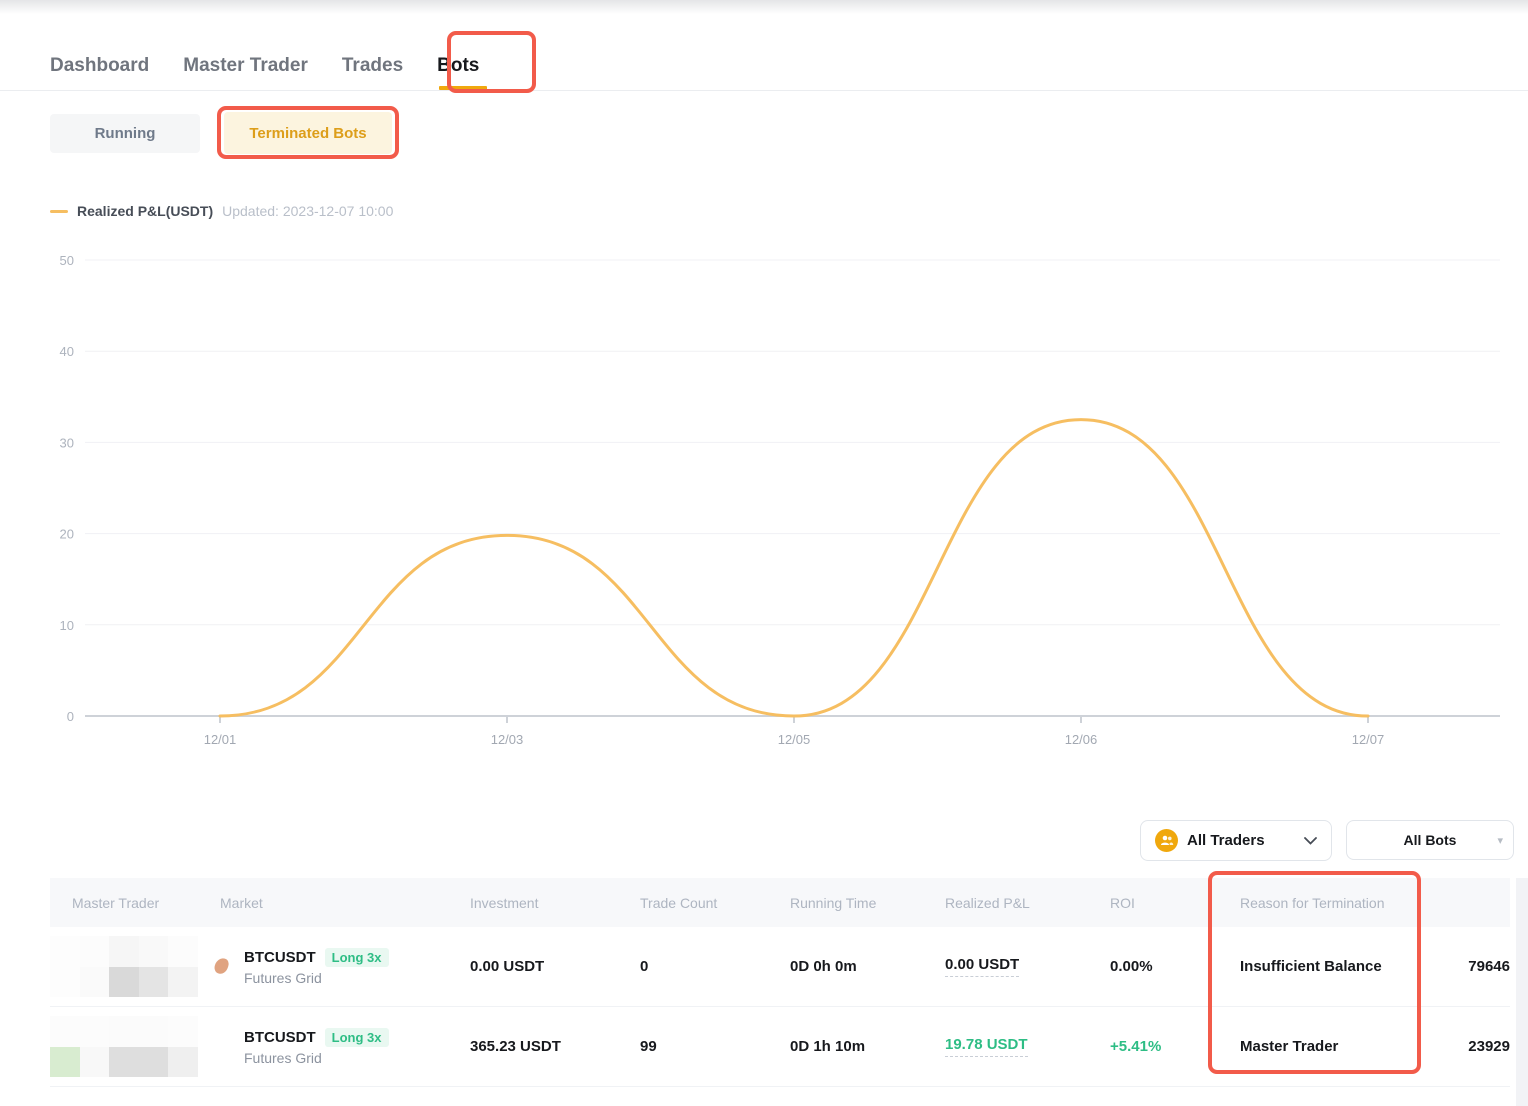 This screenshot has height=1106, width=1528. I want to click on legend-updated-label: Updated: 2023-12-07 10:00, so click(308, 211).